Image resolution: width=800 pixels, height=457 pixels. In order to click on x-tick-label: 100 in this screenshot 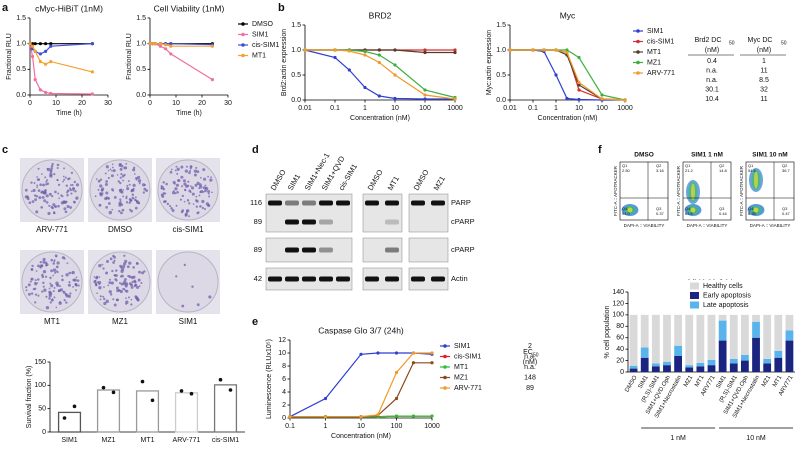, I will do `click(397, 426)`.